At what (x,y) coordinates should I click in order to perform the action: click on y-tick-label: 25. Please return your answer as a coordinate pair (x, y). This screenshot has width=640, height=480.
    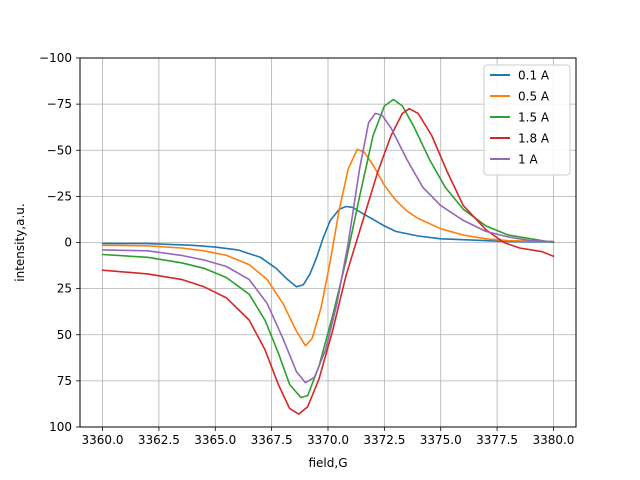
    Looking at the image, I should click on (64, 289).